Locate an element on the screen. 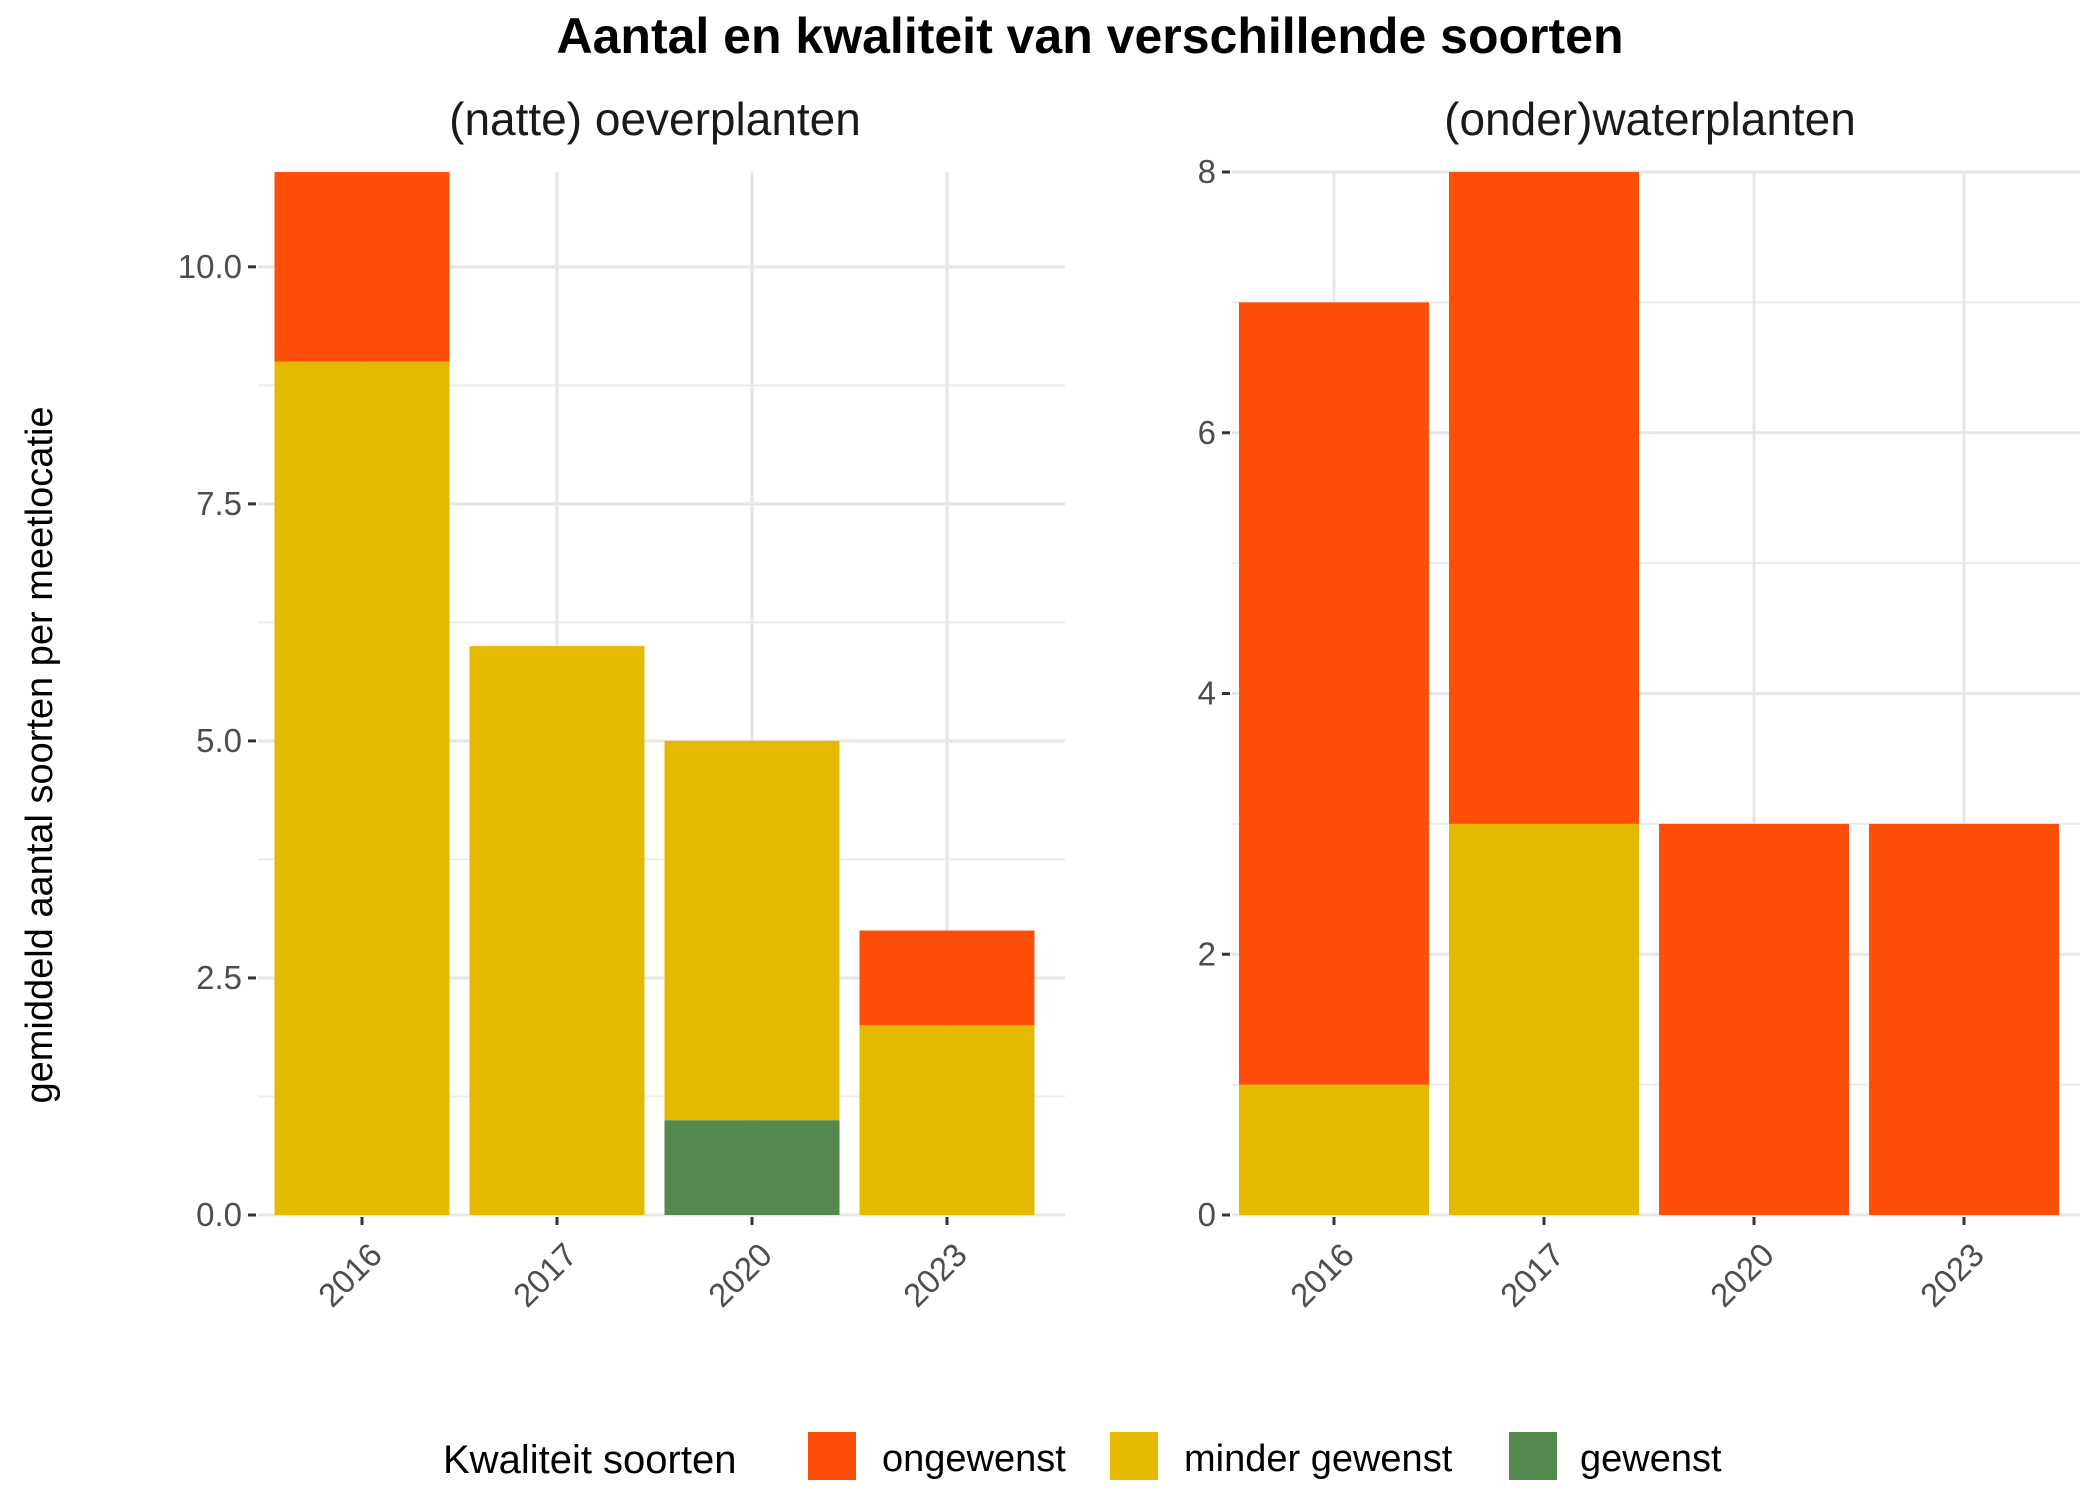  y-tick-label: 0.0 is located at coordinates (219, 1214).